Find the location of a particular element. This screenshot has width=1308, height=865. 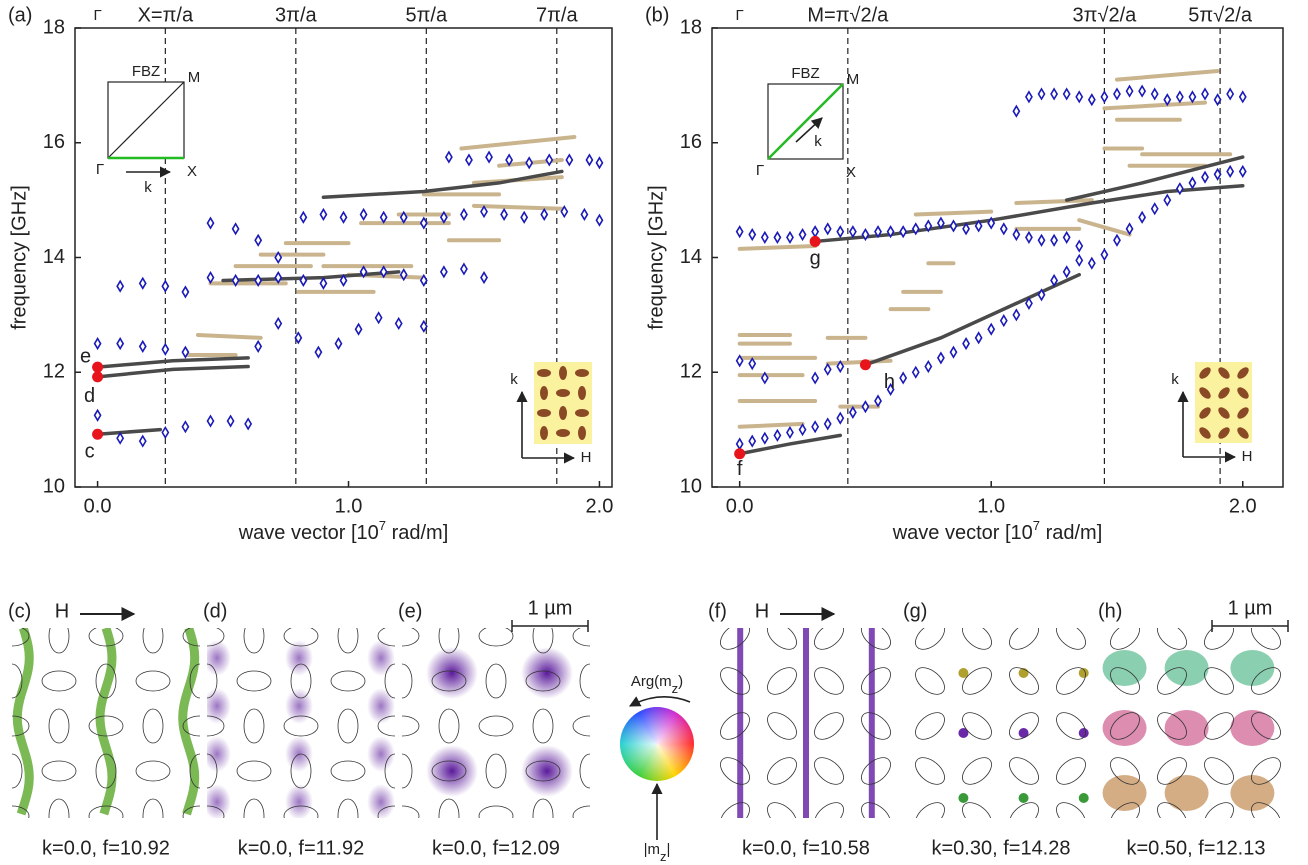

symmetry-label: M=π√2/a is located at coordinates (848, 15).